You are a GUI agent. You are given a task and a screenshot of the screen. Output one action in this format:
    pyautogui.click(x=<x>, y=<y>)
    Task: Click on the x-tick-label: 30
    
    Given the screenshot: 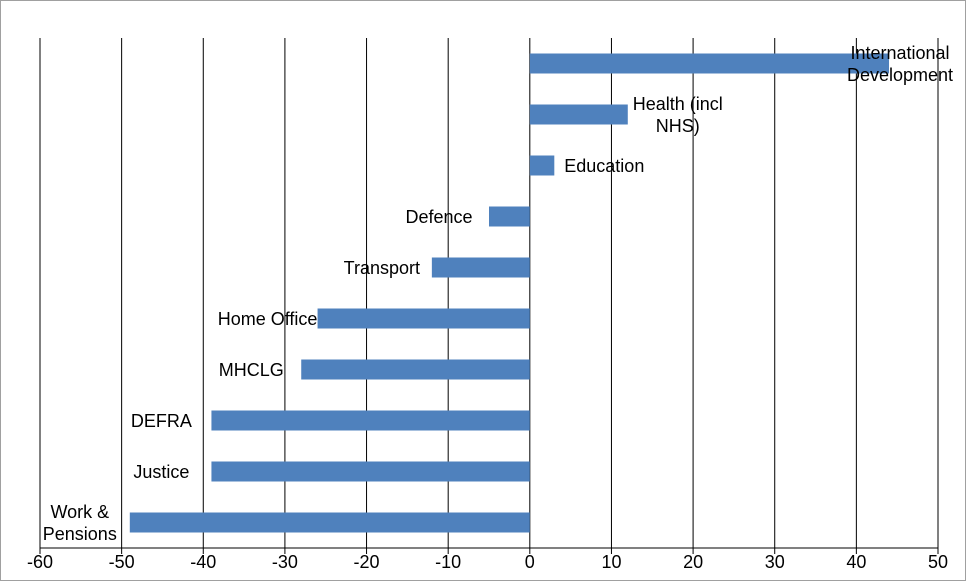 What is the action you would take?
    pyautogui.click(x=775, y=562)
    